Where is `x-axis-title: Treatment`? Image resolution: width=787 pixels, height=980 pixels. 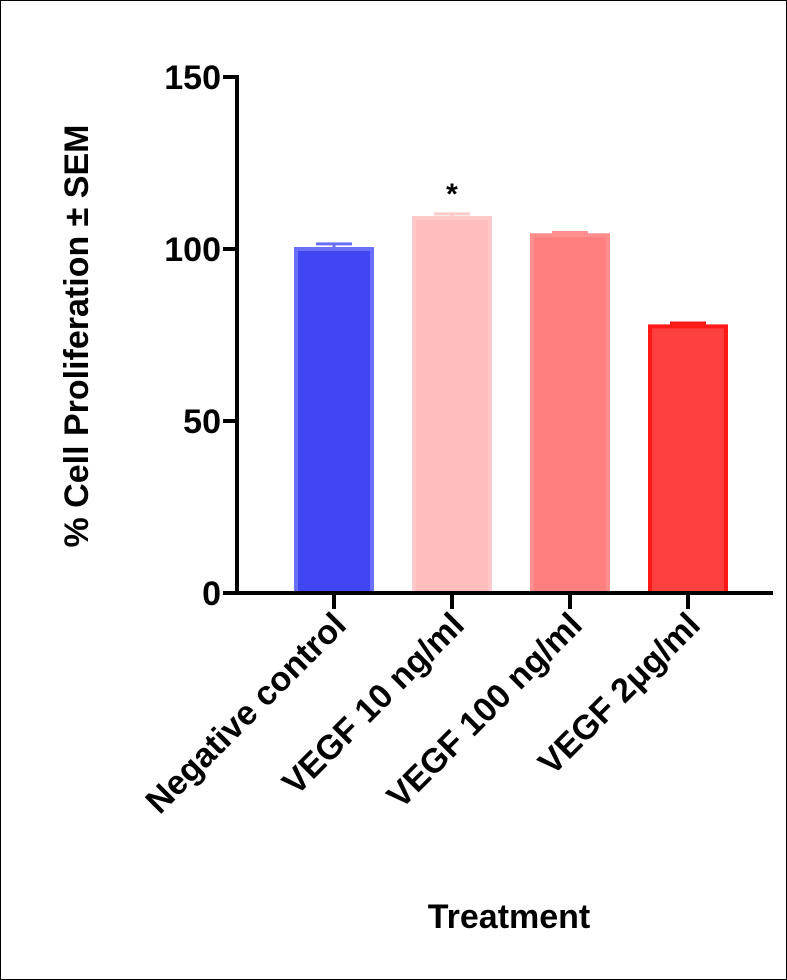
x-axis-title: Treatment is located at coordinates (509, 917).